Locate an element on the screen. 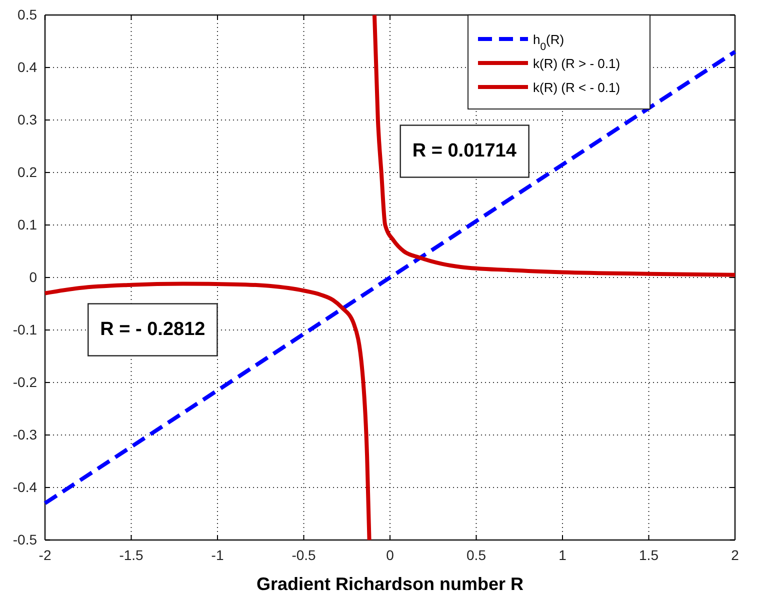 The height and width of the screenshot is (597, 763). annotation: R = - 0.2812 is located at coordinates (153, 329).